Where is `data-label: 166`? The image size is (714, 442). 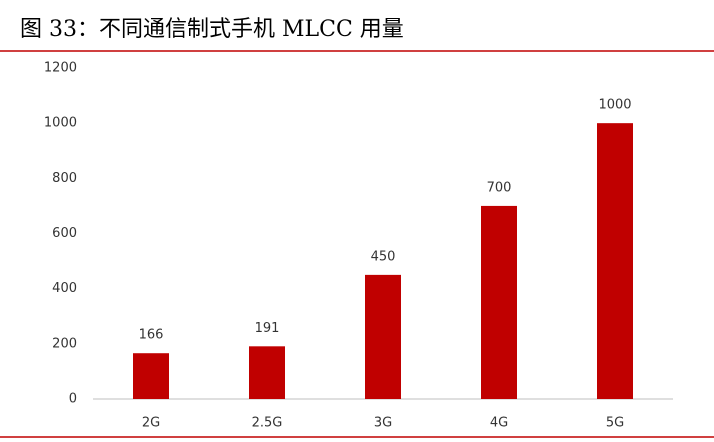
data-label: 166 is located at coordinates (151, 335).